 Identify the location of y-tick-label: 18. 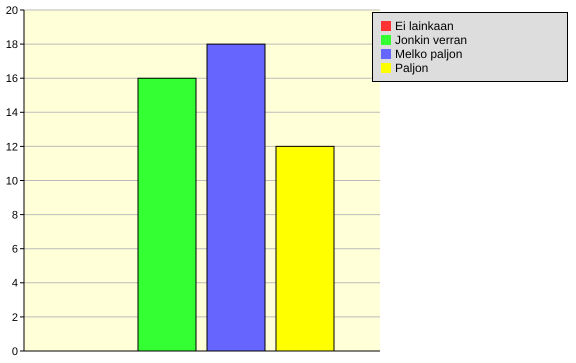
(12, 45).